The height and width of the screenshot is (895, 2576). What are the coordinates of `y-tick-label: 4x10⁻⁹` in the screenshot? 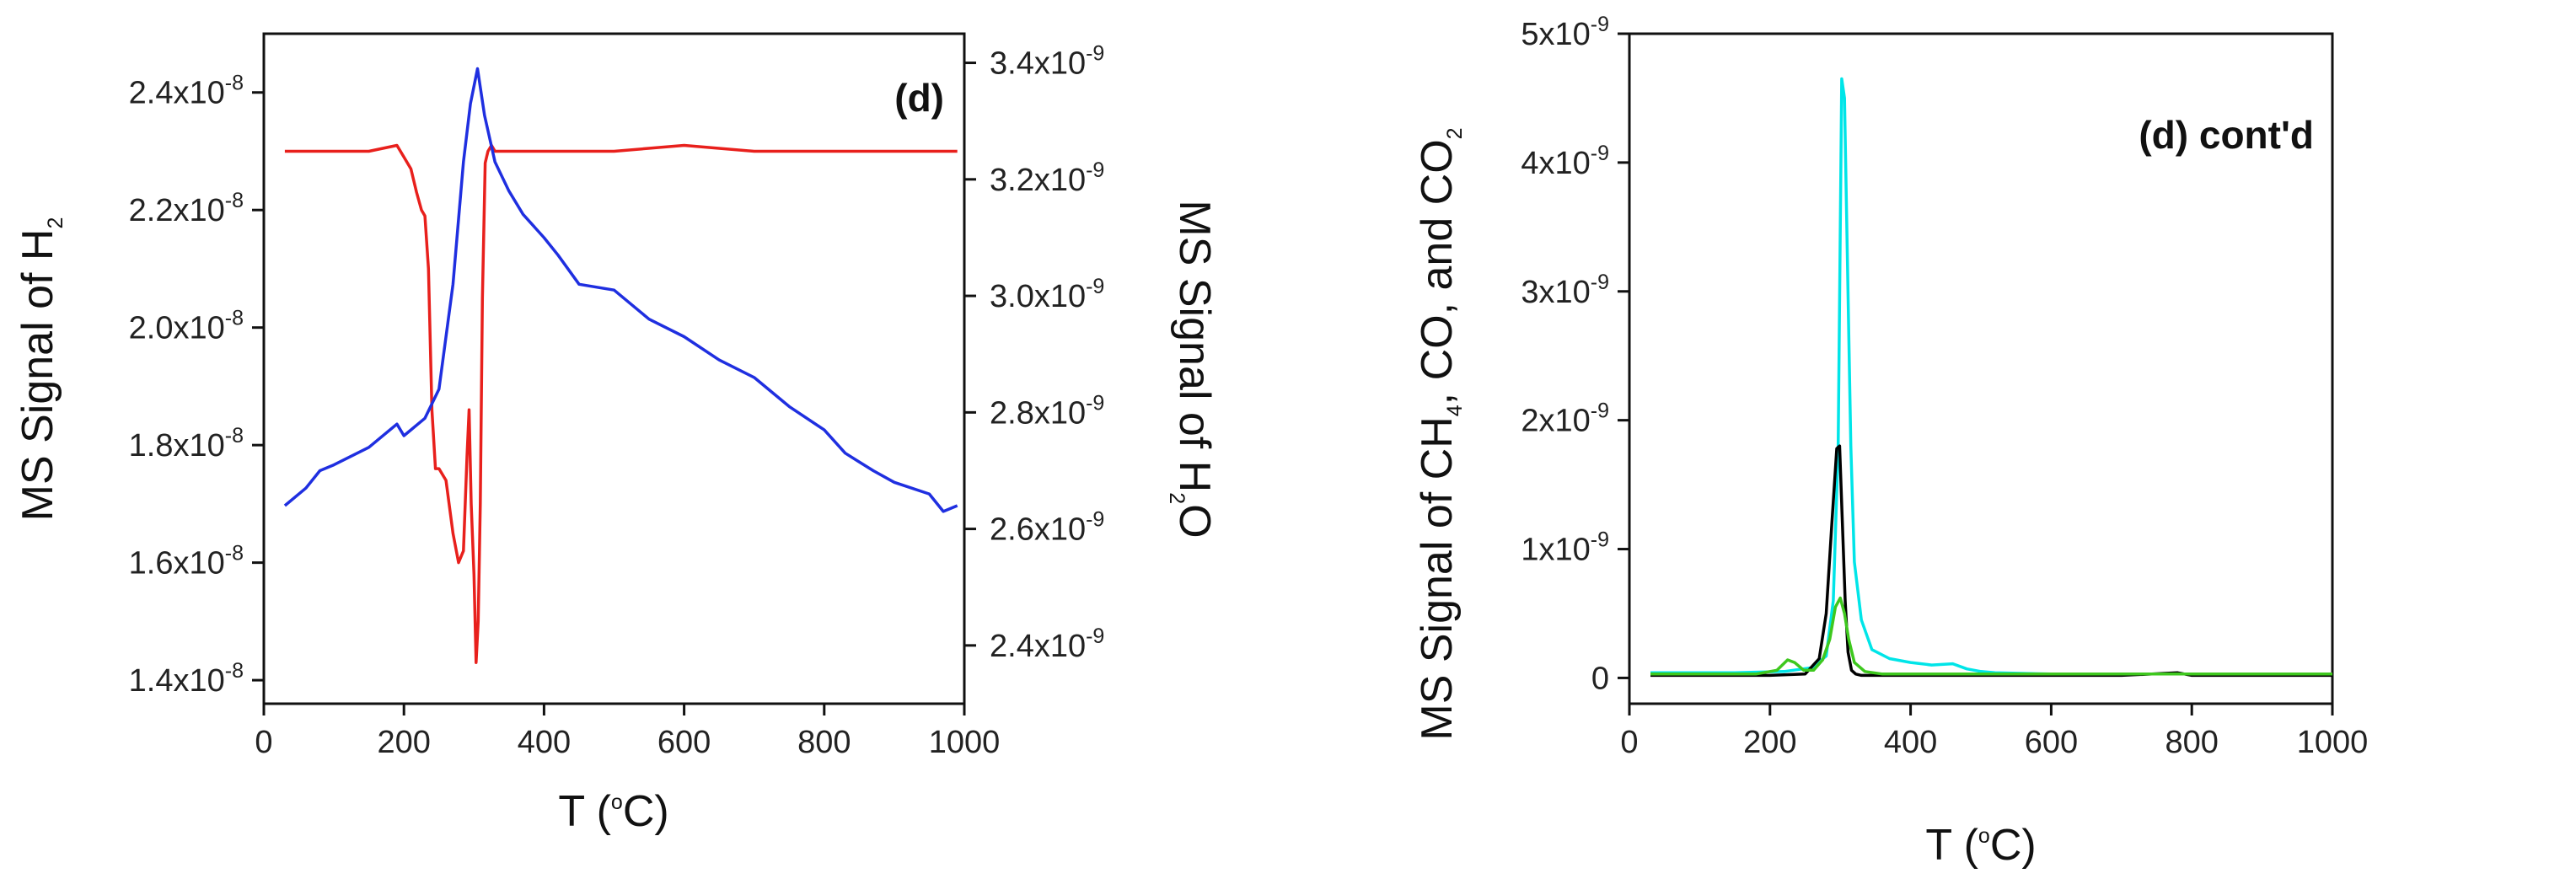 It's located at (1565, 161).